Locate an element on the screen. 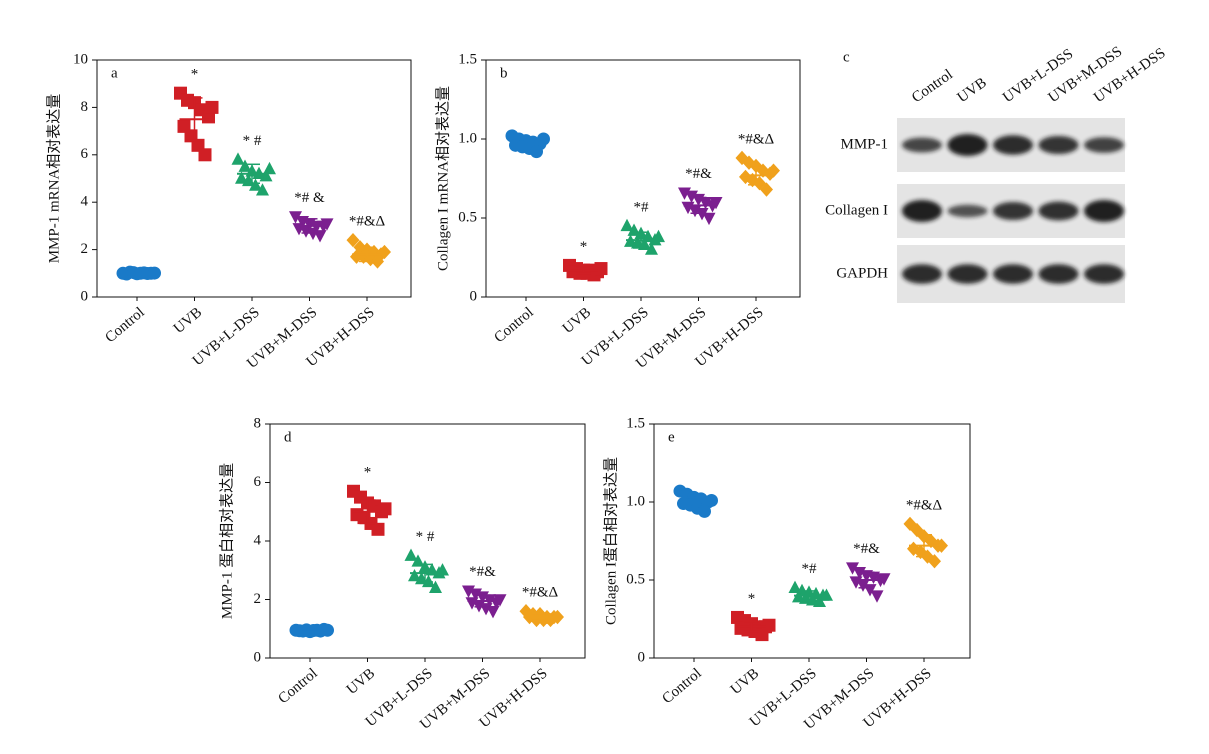 This screenshot has width=1209, height=754. row-label: Collagen I is located at coordinates (856, 210).